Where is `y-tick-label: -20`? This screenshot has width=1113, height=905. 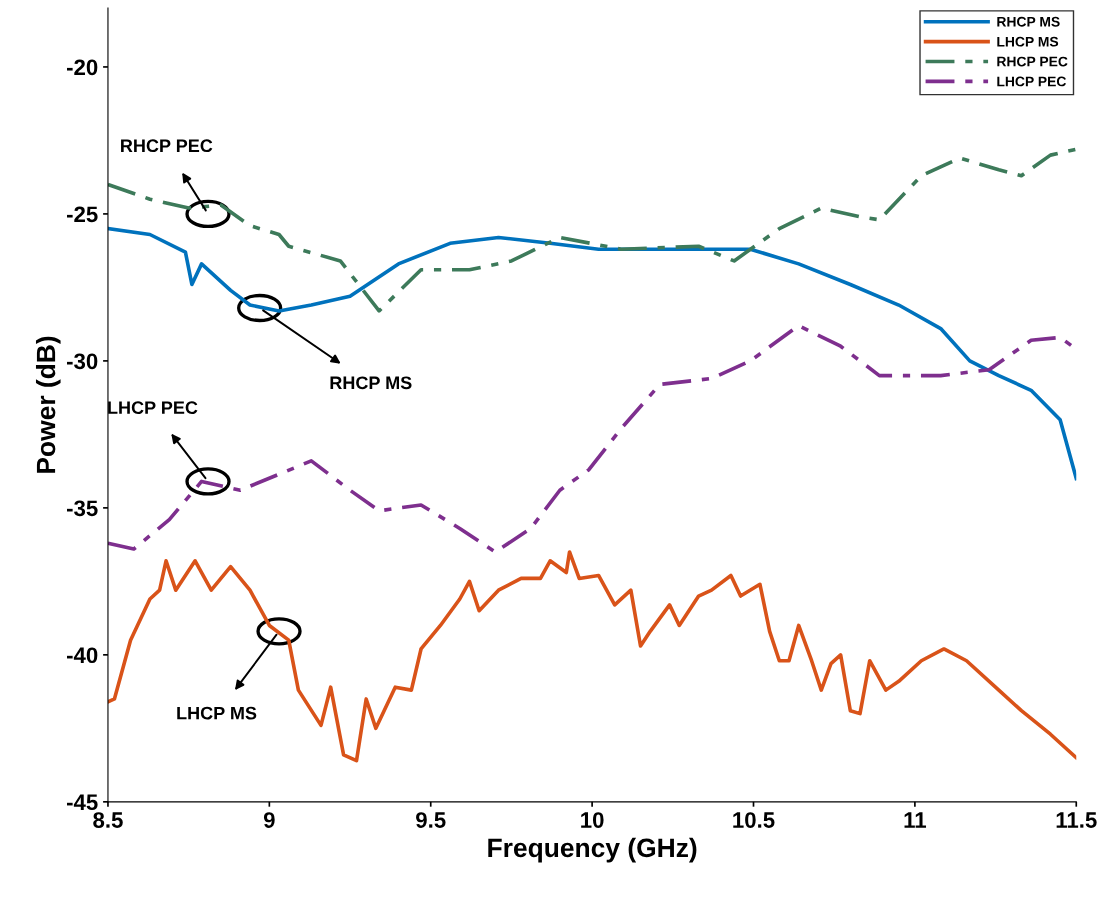
y-tick-label: -20 is located at coordinates (82, 67).